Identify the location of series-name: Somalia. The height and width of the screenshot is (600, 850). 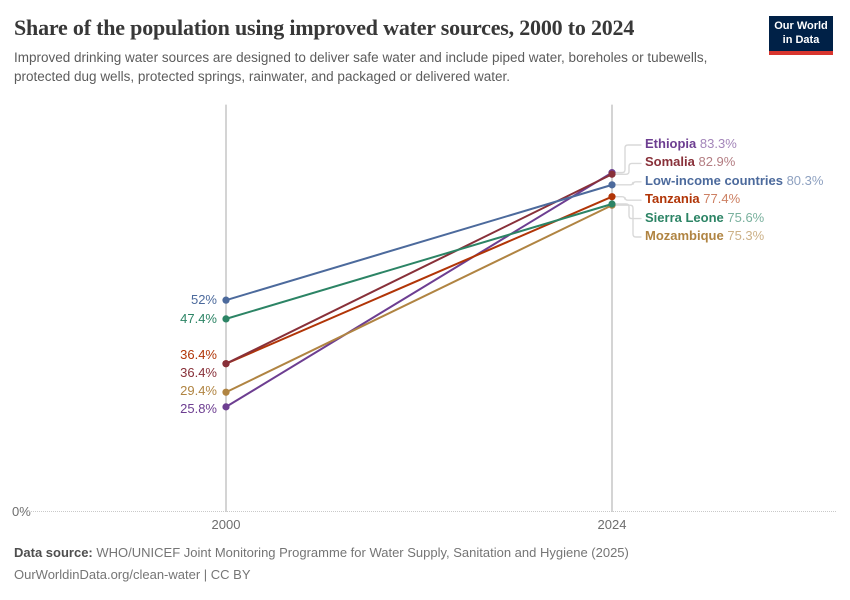
(670, 162).